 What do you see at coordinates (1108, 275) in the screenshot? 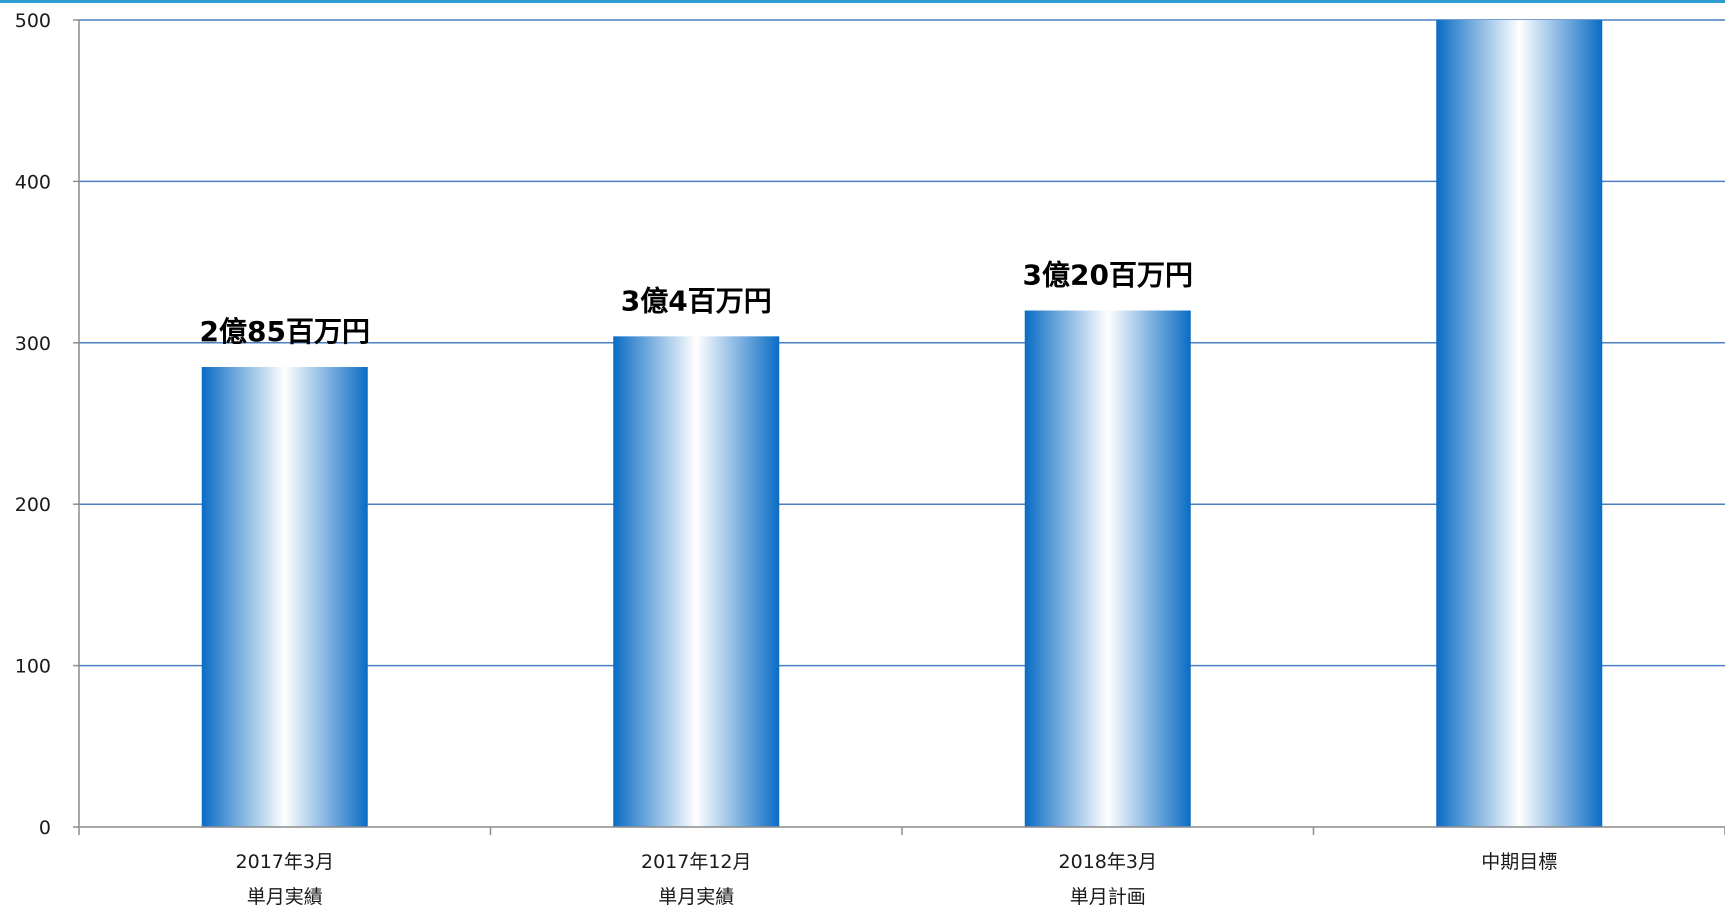
I see `data-label: 3億20百万円` at bounding box center [1108, 275].